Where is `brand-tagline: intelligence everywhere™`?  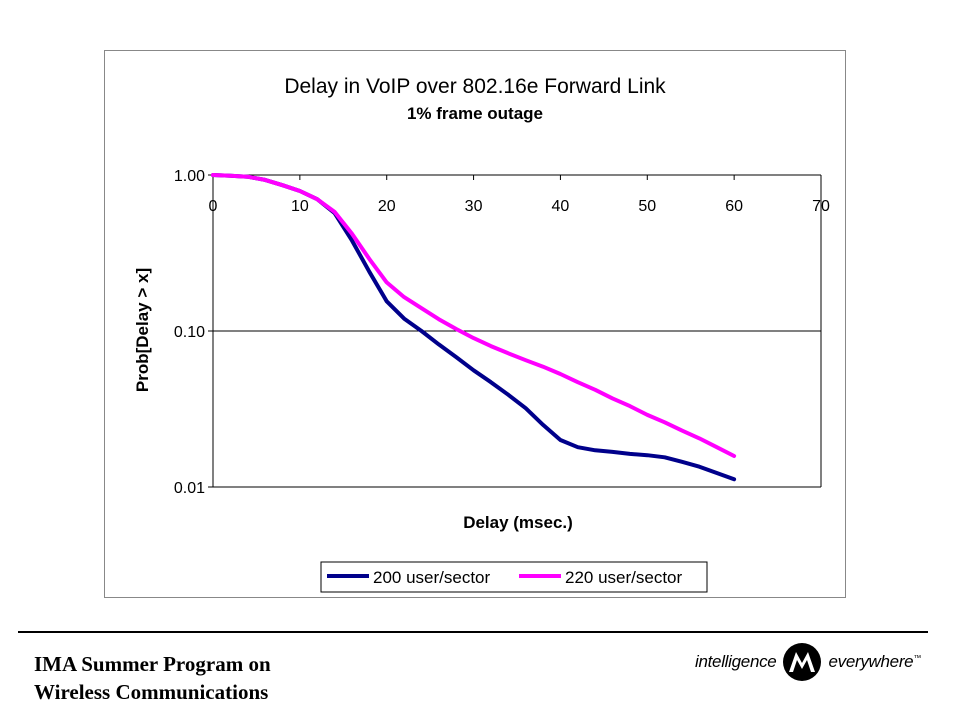
brand-tagline: intelligence everywhere™ is located at coordinates (808, 662).